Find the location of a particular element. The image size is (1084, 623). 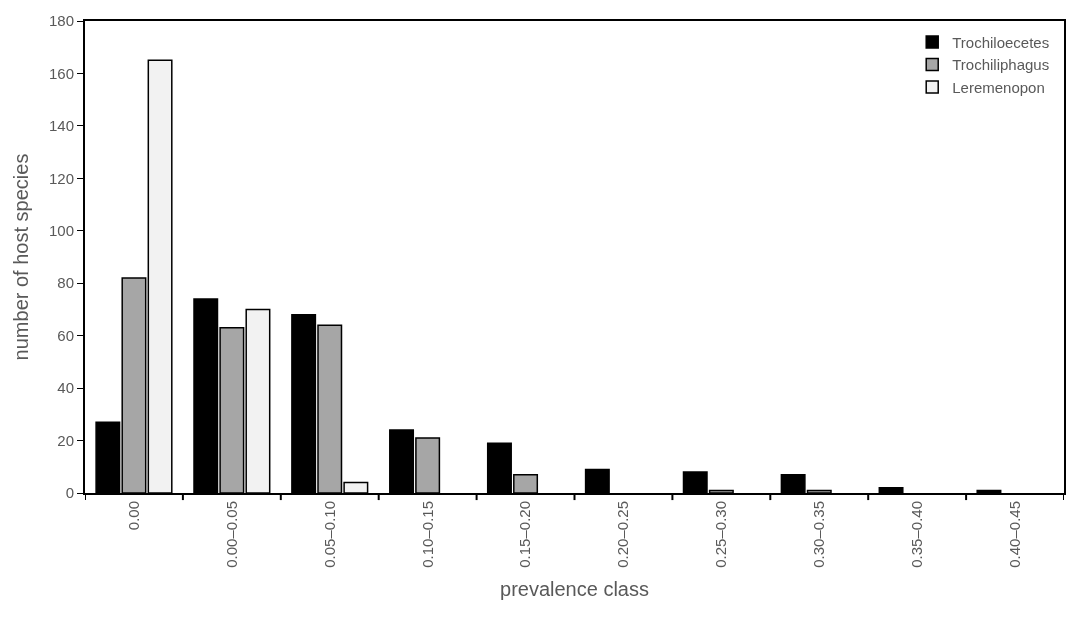

y-tick-label: 40 is located at coordinates (65, 388).